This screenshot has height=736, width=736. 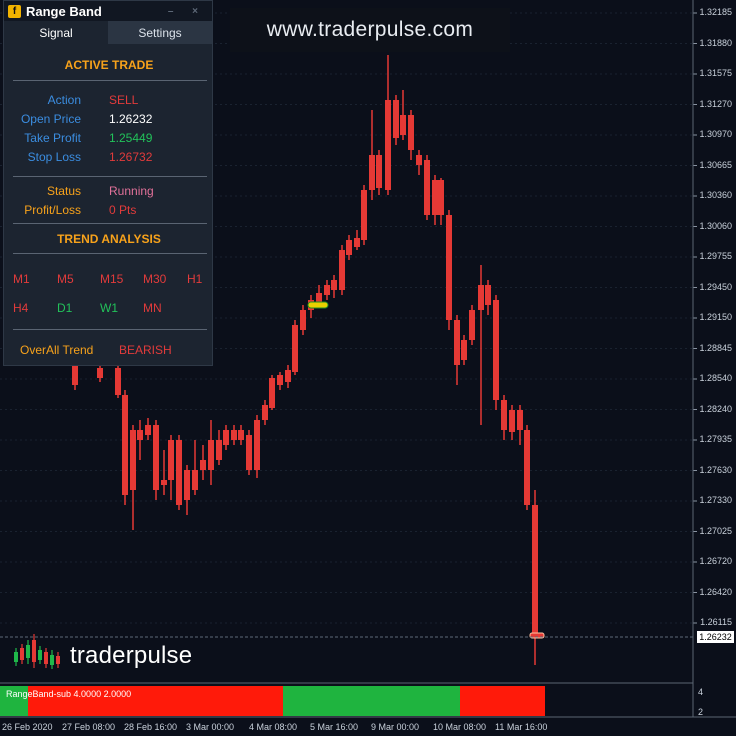 I want to click on timeframe-h1: H1, so click(x=195, y=279).